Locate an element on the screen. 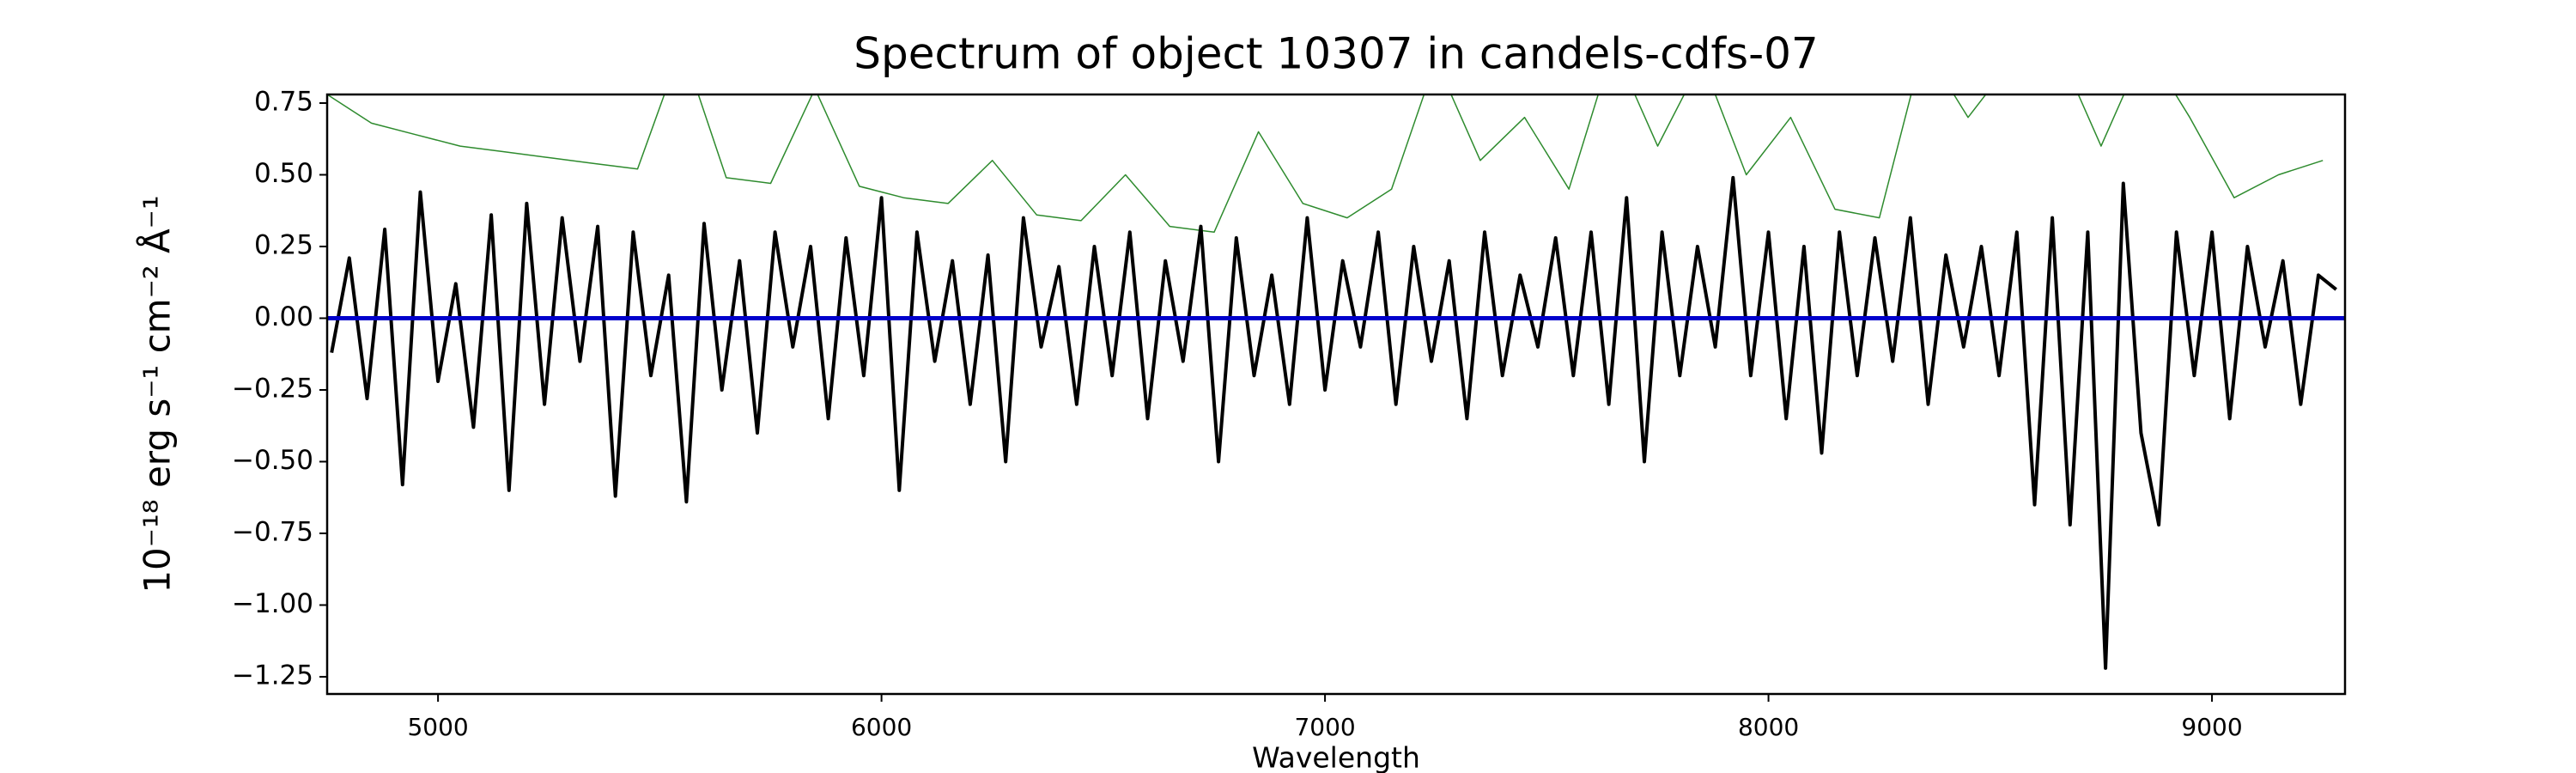 This screenshot has width=2576, height=773. x-tick-label: 8000 is located at coordinates (1769, 727).